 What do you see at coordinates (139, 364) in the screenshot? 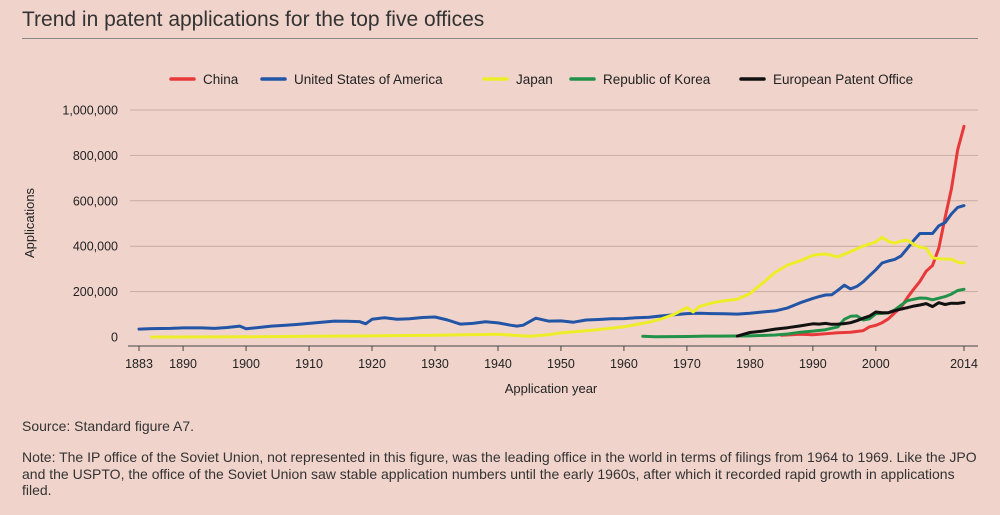
I see `x-tick-label: 1883` at bounding box center [139, 364].